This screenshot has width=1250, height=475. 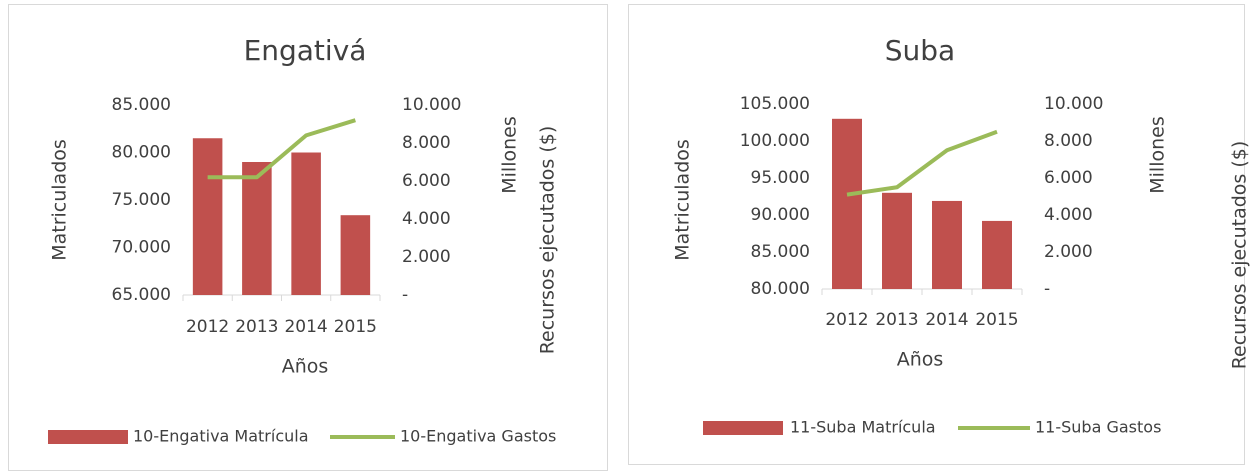 What do you see at coordinates (920, 50) in the screenshot?
I see `chart-title: Suba` at bounding box center [920, 50].